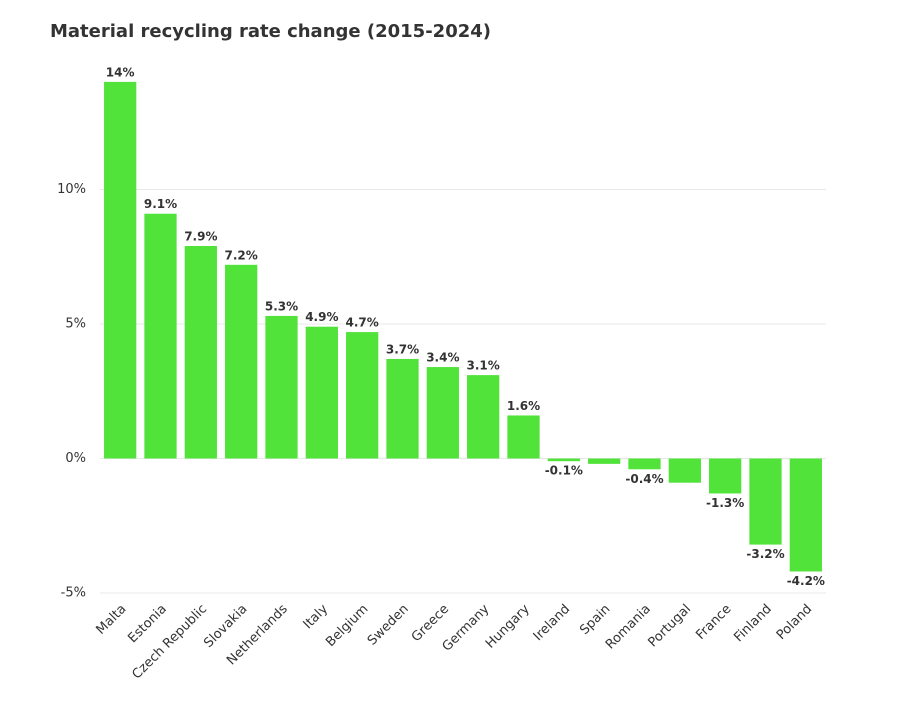 The height and width of the screenshot is (706, 900). What do you see at coordinates (316, 616) in the screenshot?
I see `x-tick-label: Italy` at bounding box center [316, 616].